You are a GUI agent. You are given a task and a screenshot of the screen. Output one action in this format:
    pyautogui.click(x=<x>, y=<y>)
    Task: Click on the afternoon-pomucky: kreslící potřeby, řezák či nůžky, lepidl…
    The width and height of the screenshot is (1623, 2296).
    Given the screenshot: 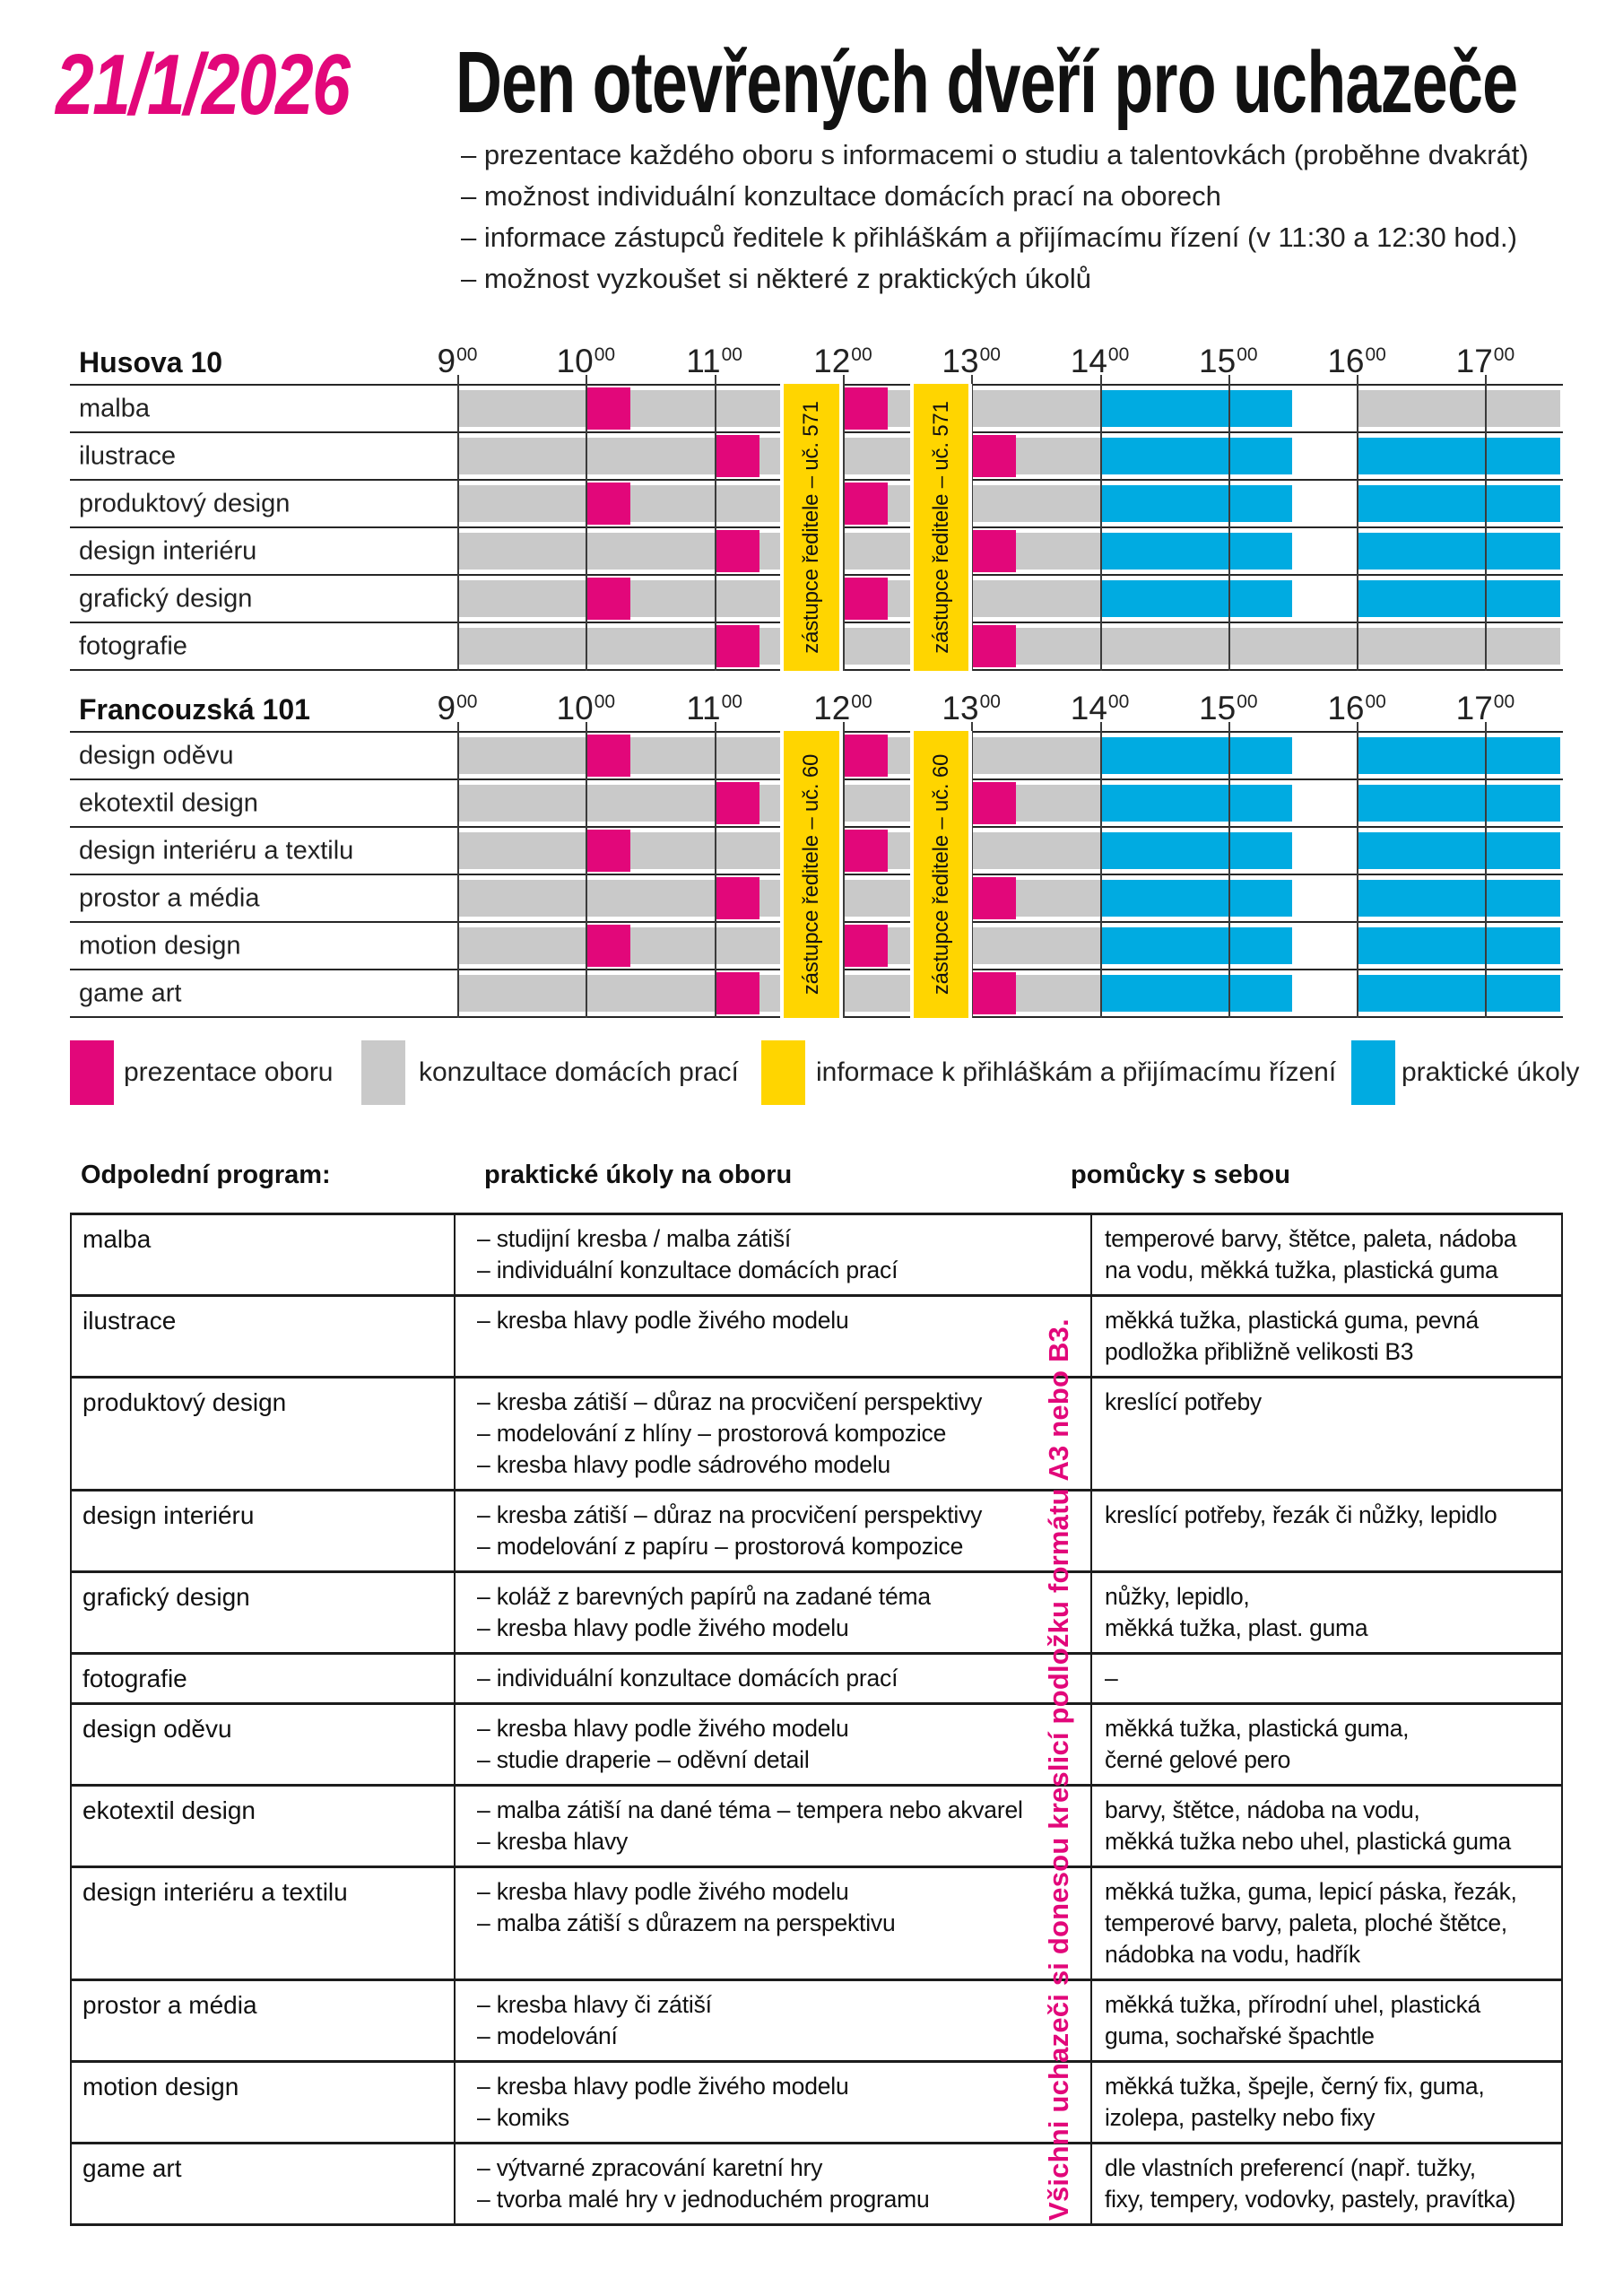 What is the action you would take?
    pyautogui.click(x=1326, y=1531)
    